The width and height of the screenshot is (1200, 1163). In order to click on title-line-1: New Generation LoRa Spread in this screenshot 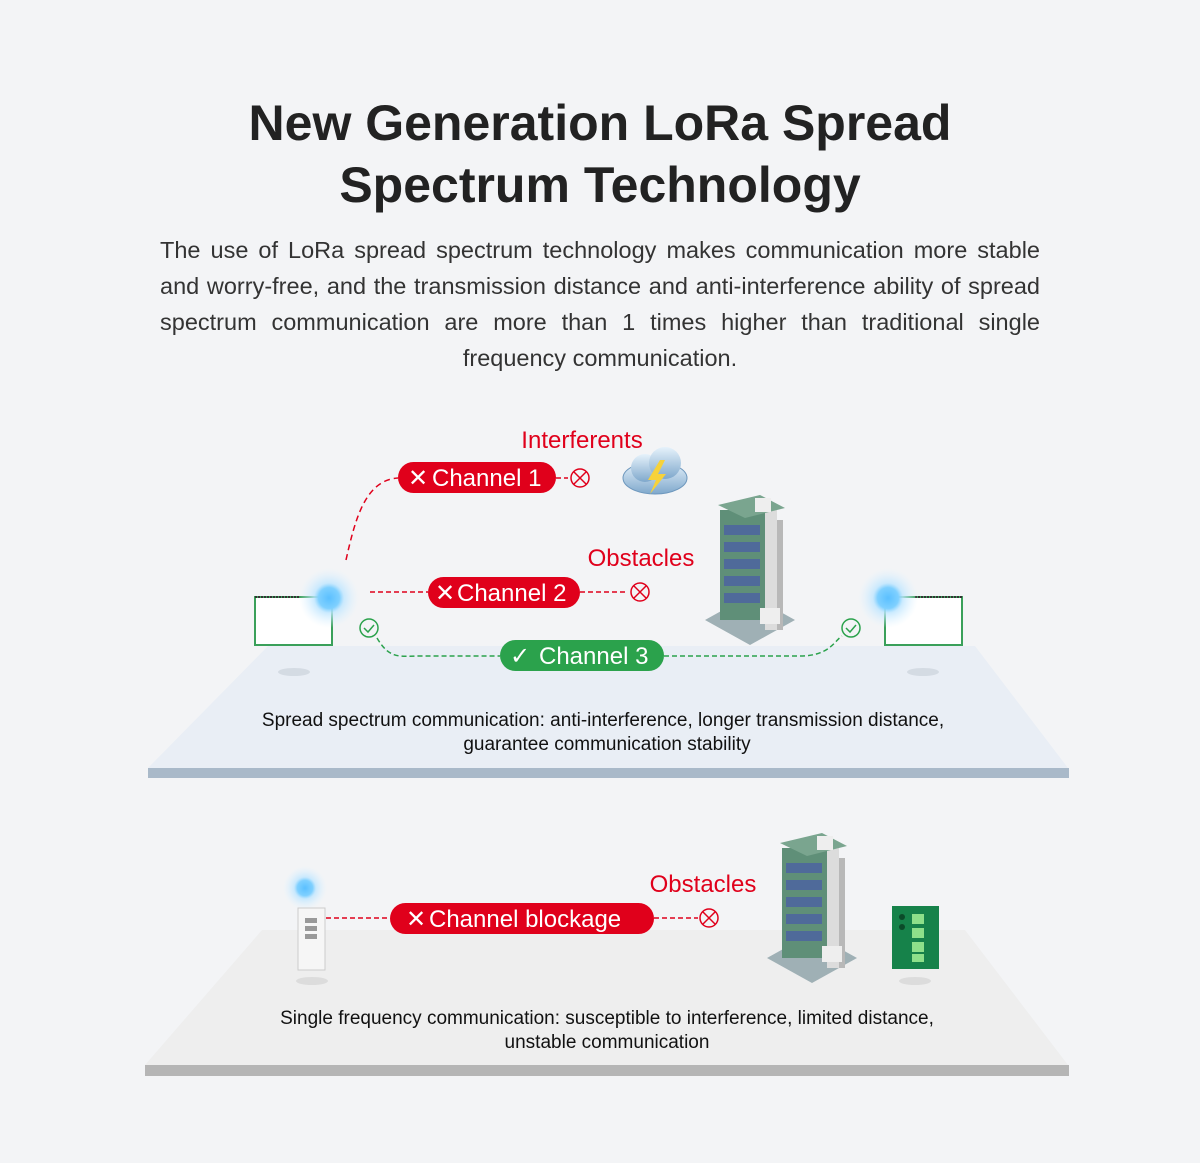, I will do `click(600, 123)`.